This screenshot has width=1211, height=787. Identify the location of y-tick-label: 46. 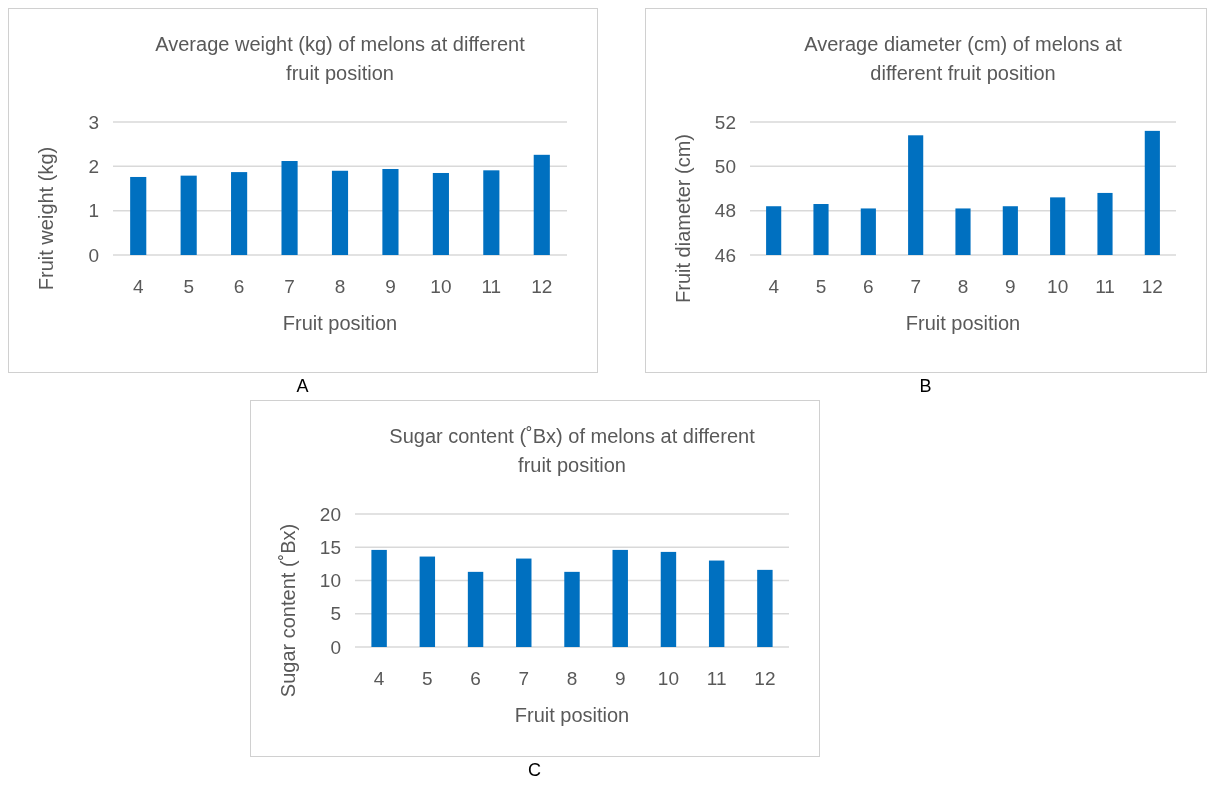
(725, 255).